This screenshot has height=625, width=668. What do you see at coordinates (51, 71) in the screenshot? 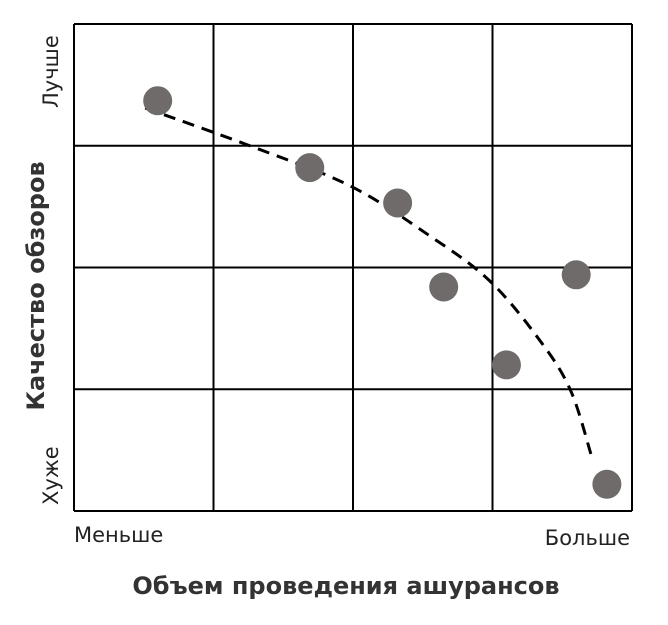
I see `y-tick-high: Лучше` at bounding box center [51, 71].